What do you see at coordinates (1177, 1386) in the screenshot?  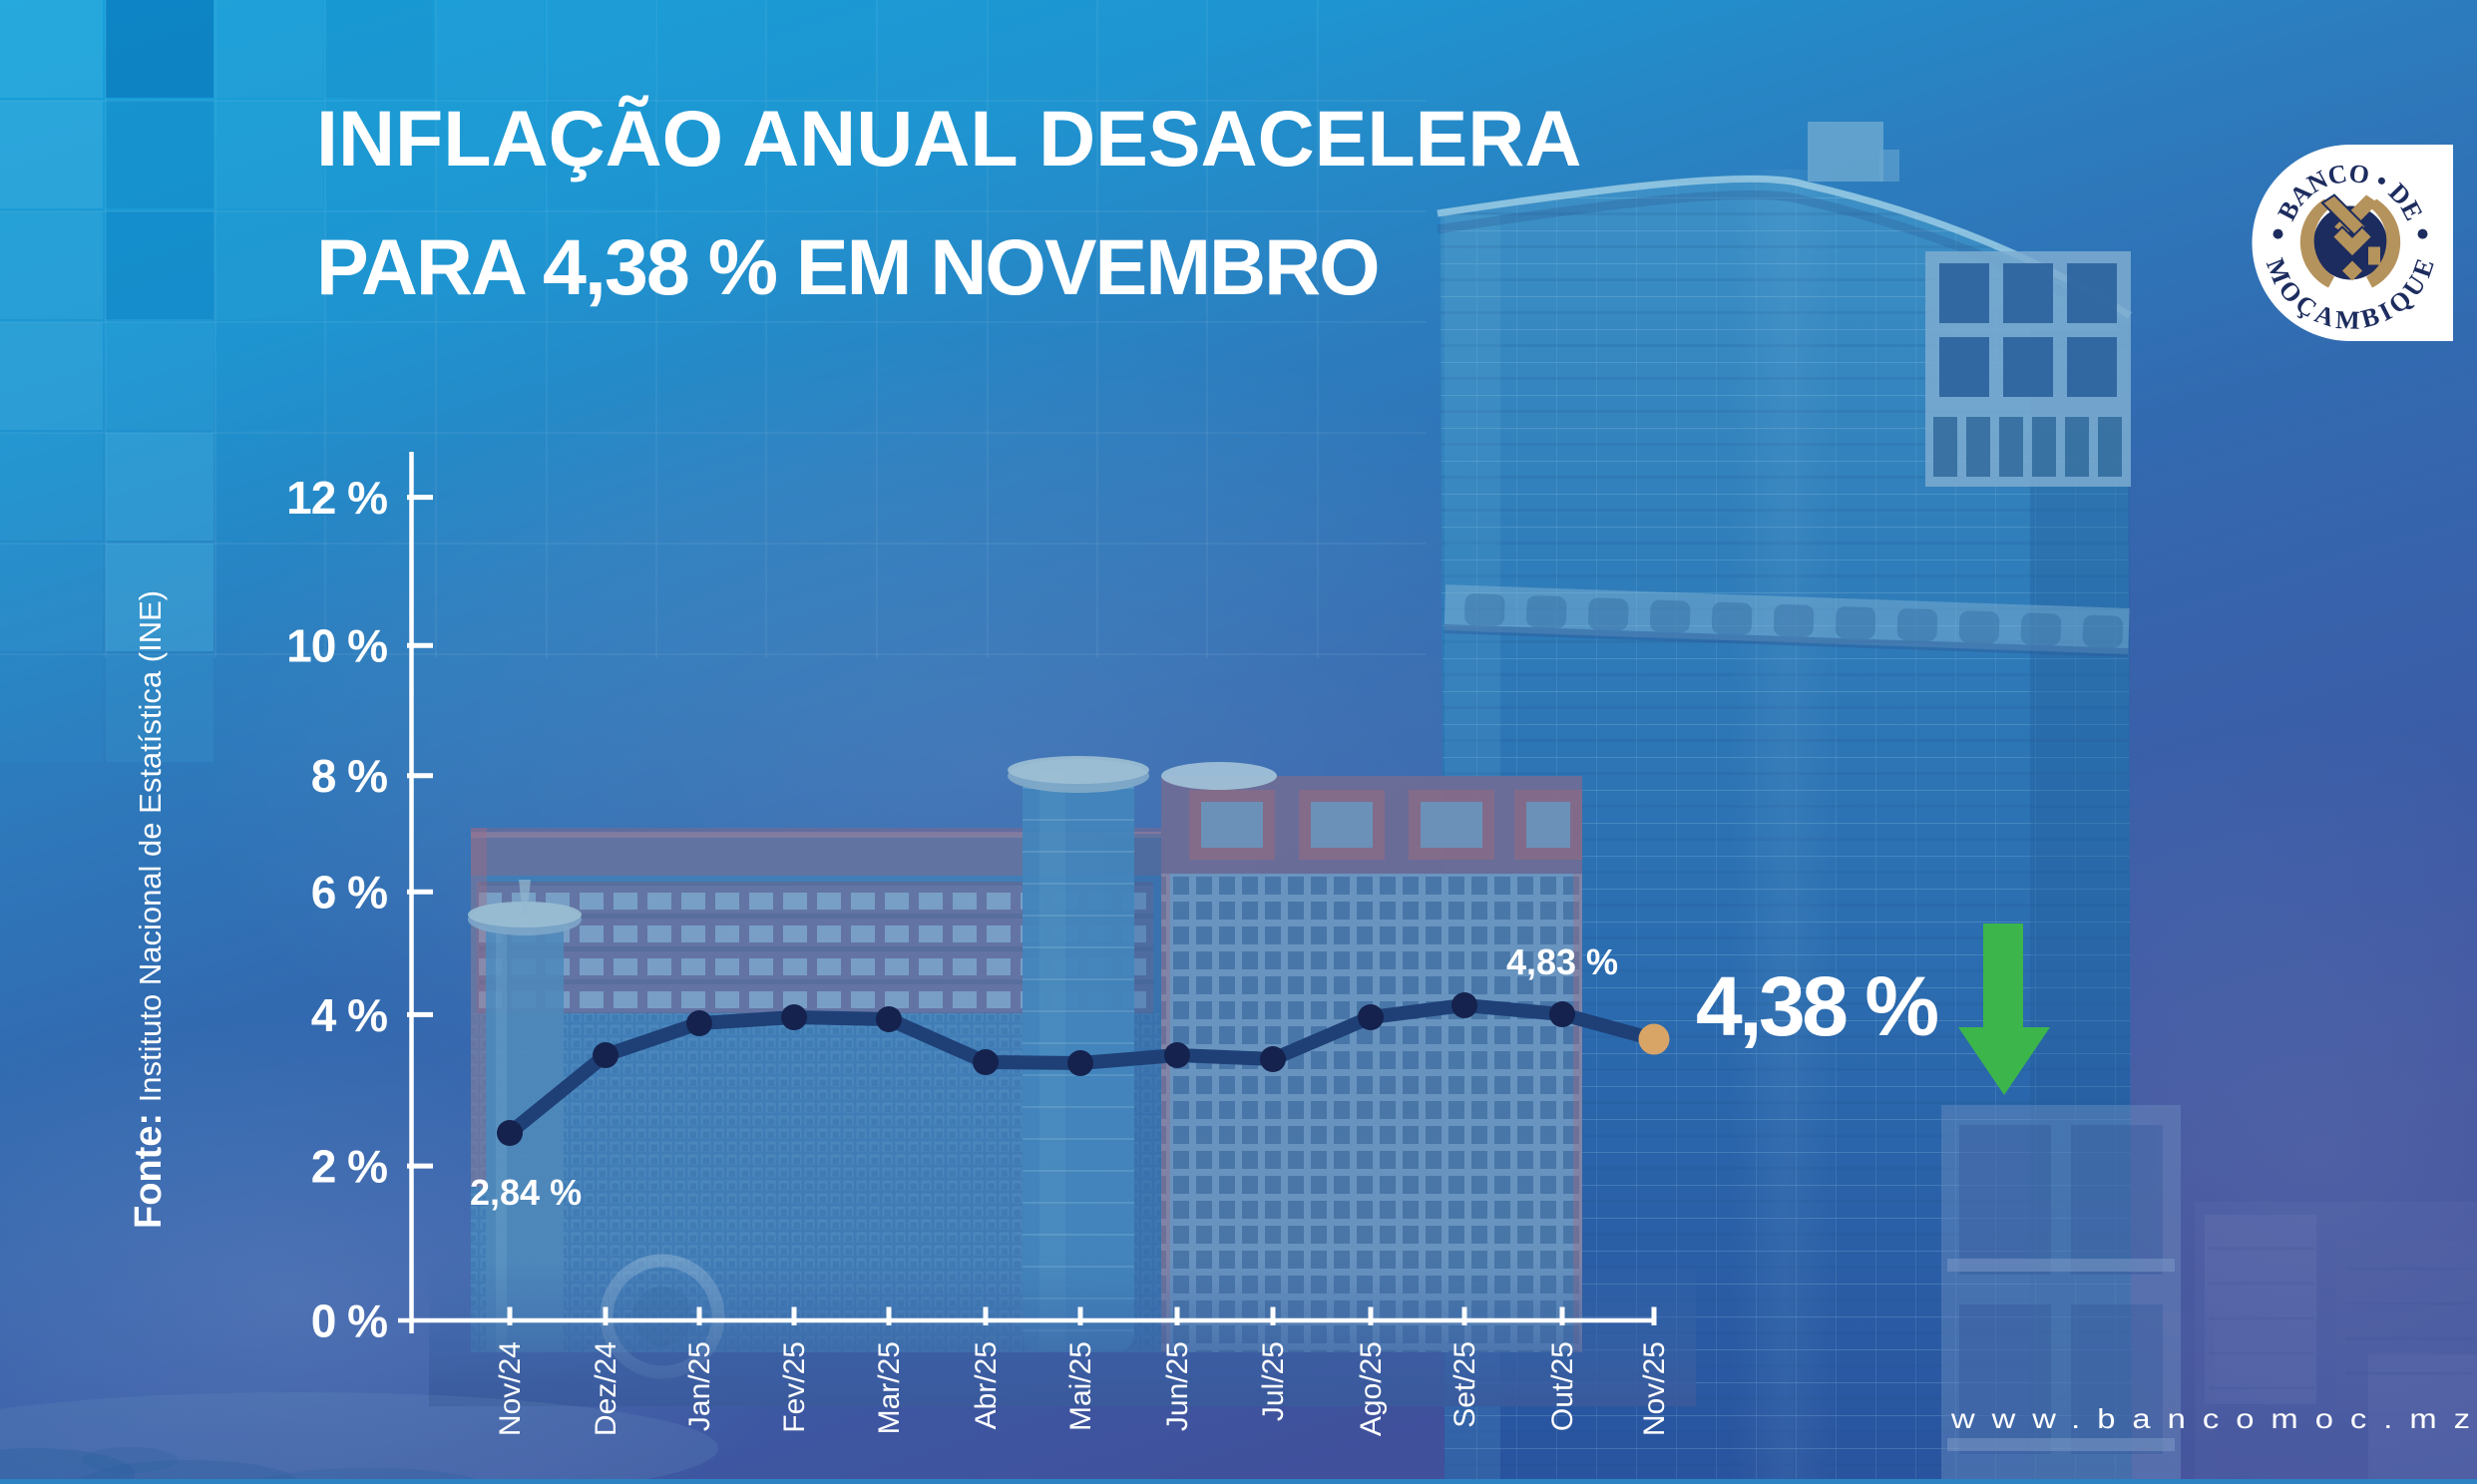 I see `svg-text: Jun/25` at bounding box center [1177, 1386].